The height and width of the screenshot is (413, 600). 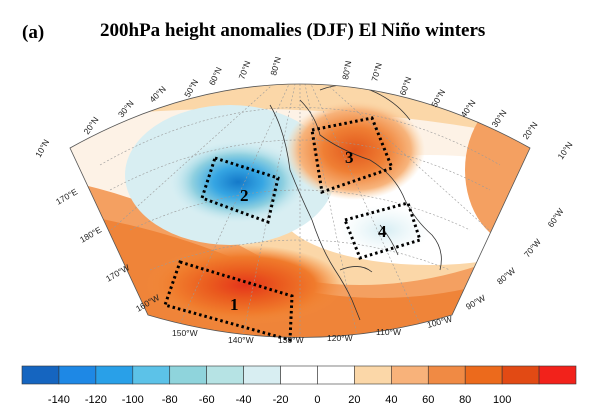 What do you see at coordinates (317, 400) in the screenshot?
I see `colorbar-tick-label: 0` at bounding box center [317, 400].